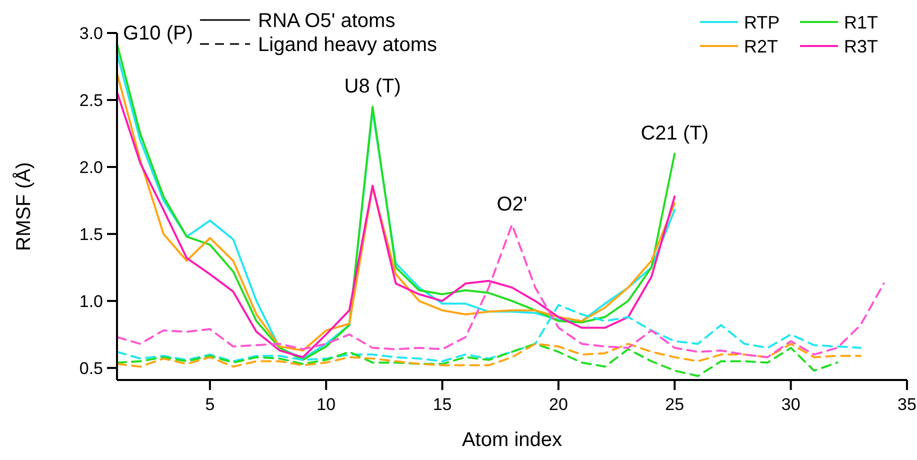 The height and width of the screenshot is (460, 917). What do you see at coordinates (91, 100) in the screenshot?
I see `y-tick-label: 2.5` at bounding box center [91, 100].